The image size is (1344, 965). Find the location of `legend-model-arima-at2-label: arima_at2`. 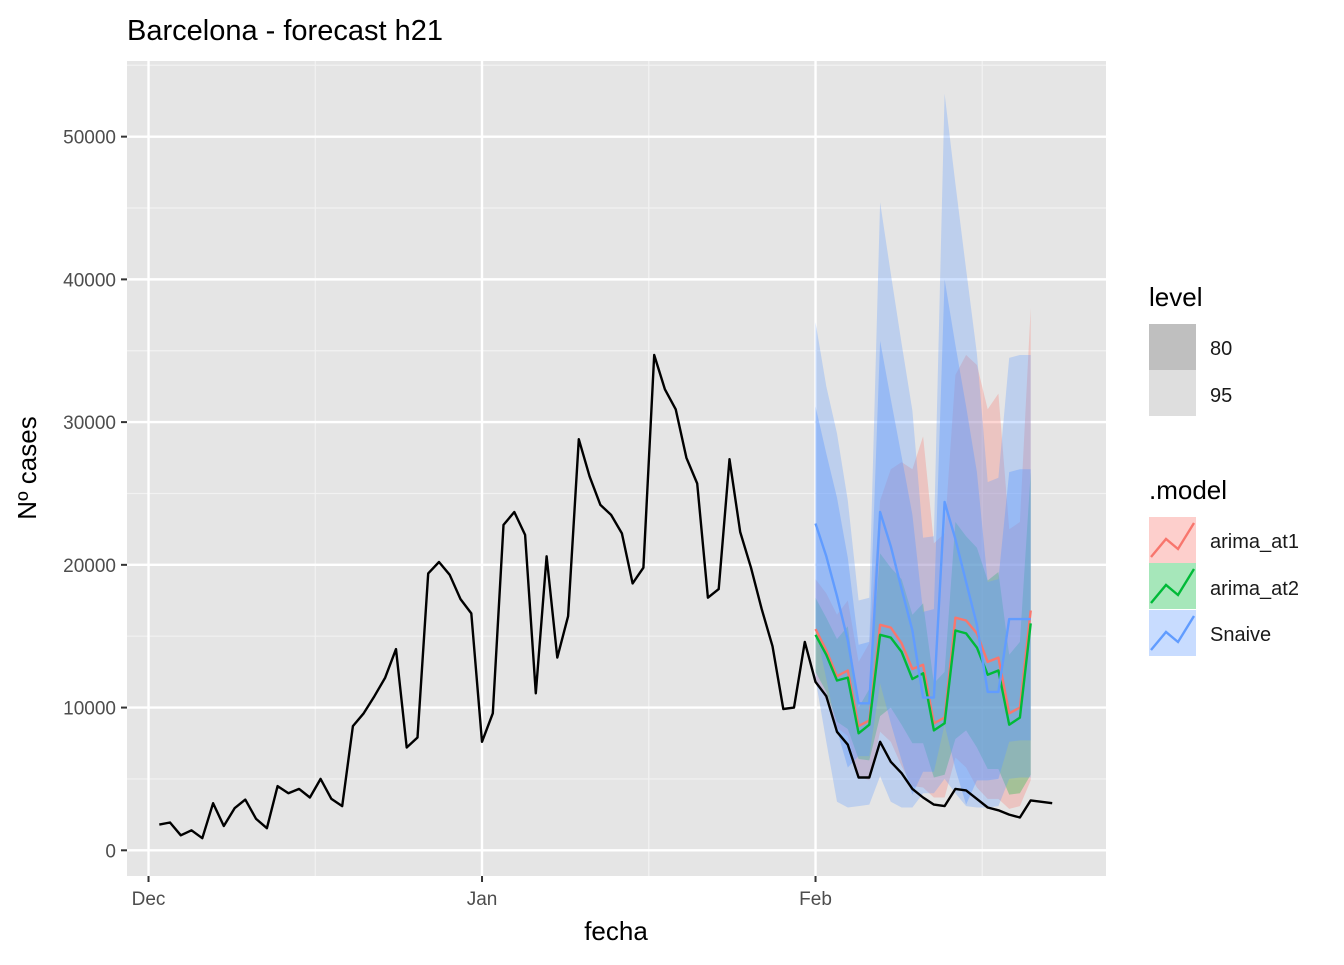

legend-model-arima-at2-label: arima_at2 is located at coordinates (1254, 589).